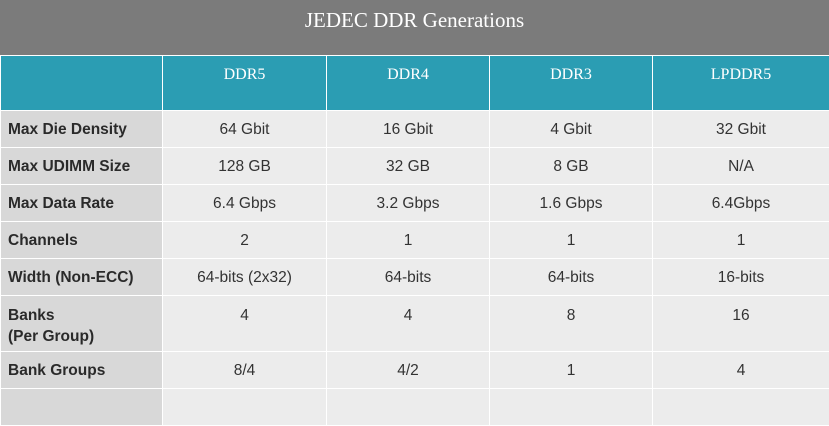  I want to click on table-cell: 6.4 Gbps, so click(245, 203).